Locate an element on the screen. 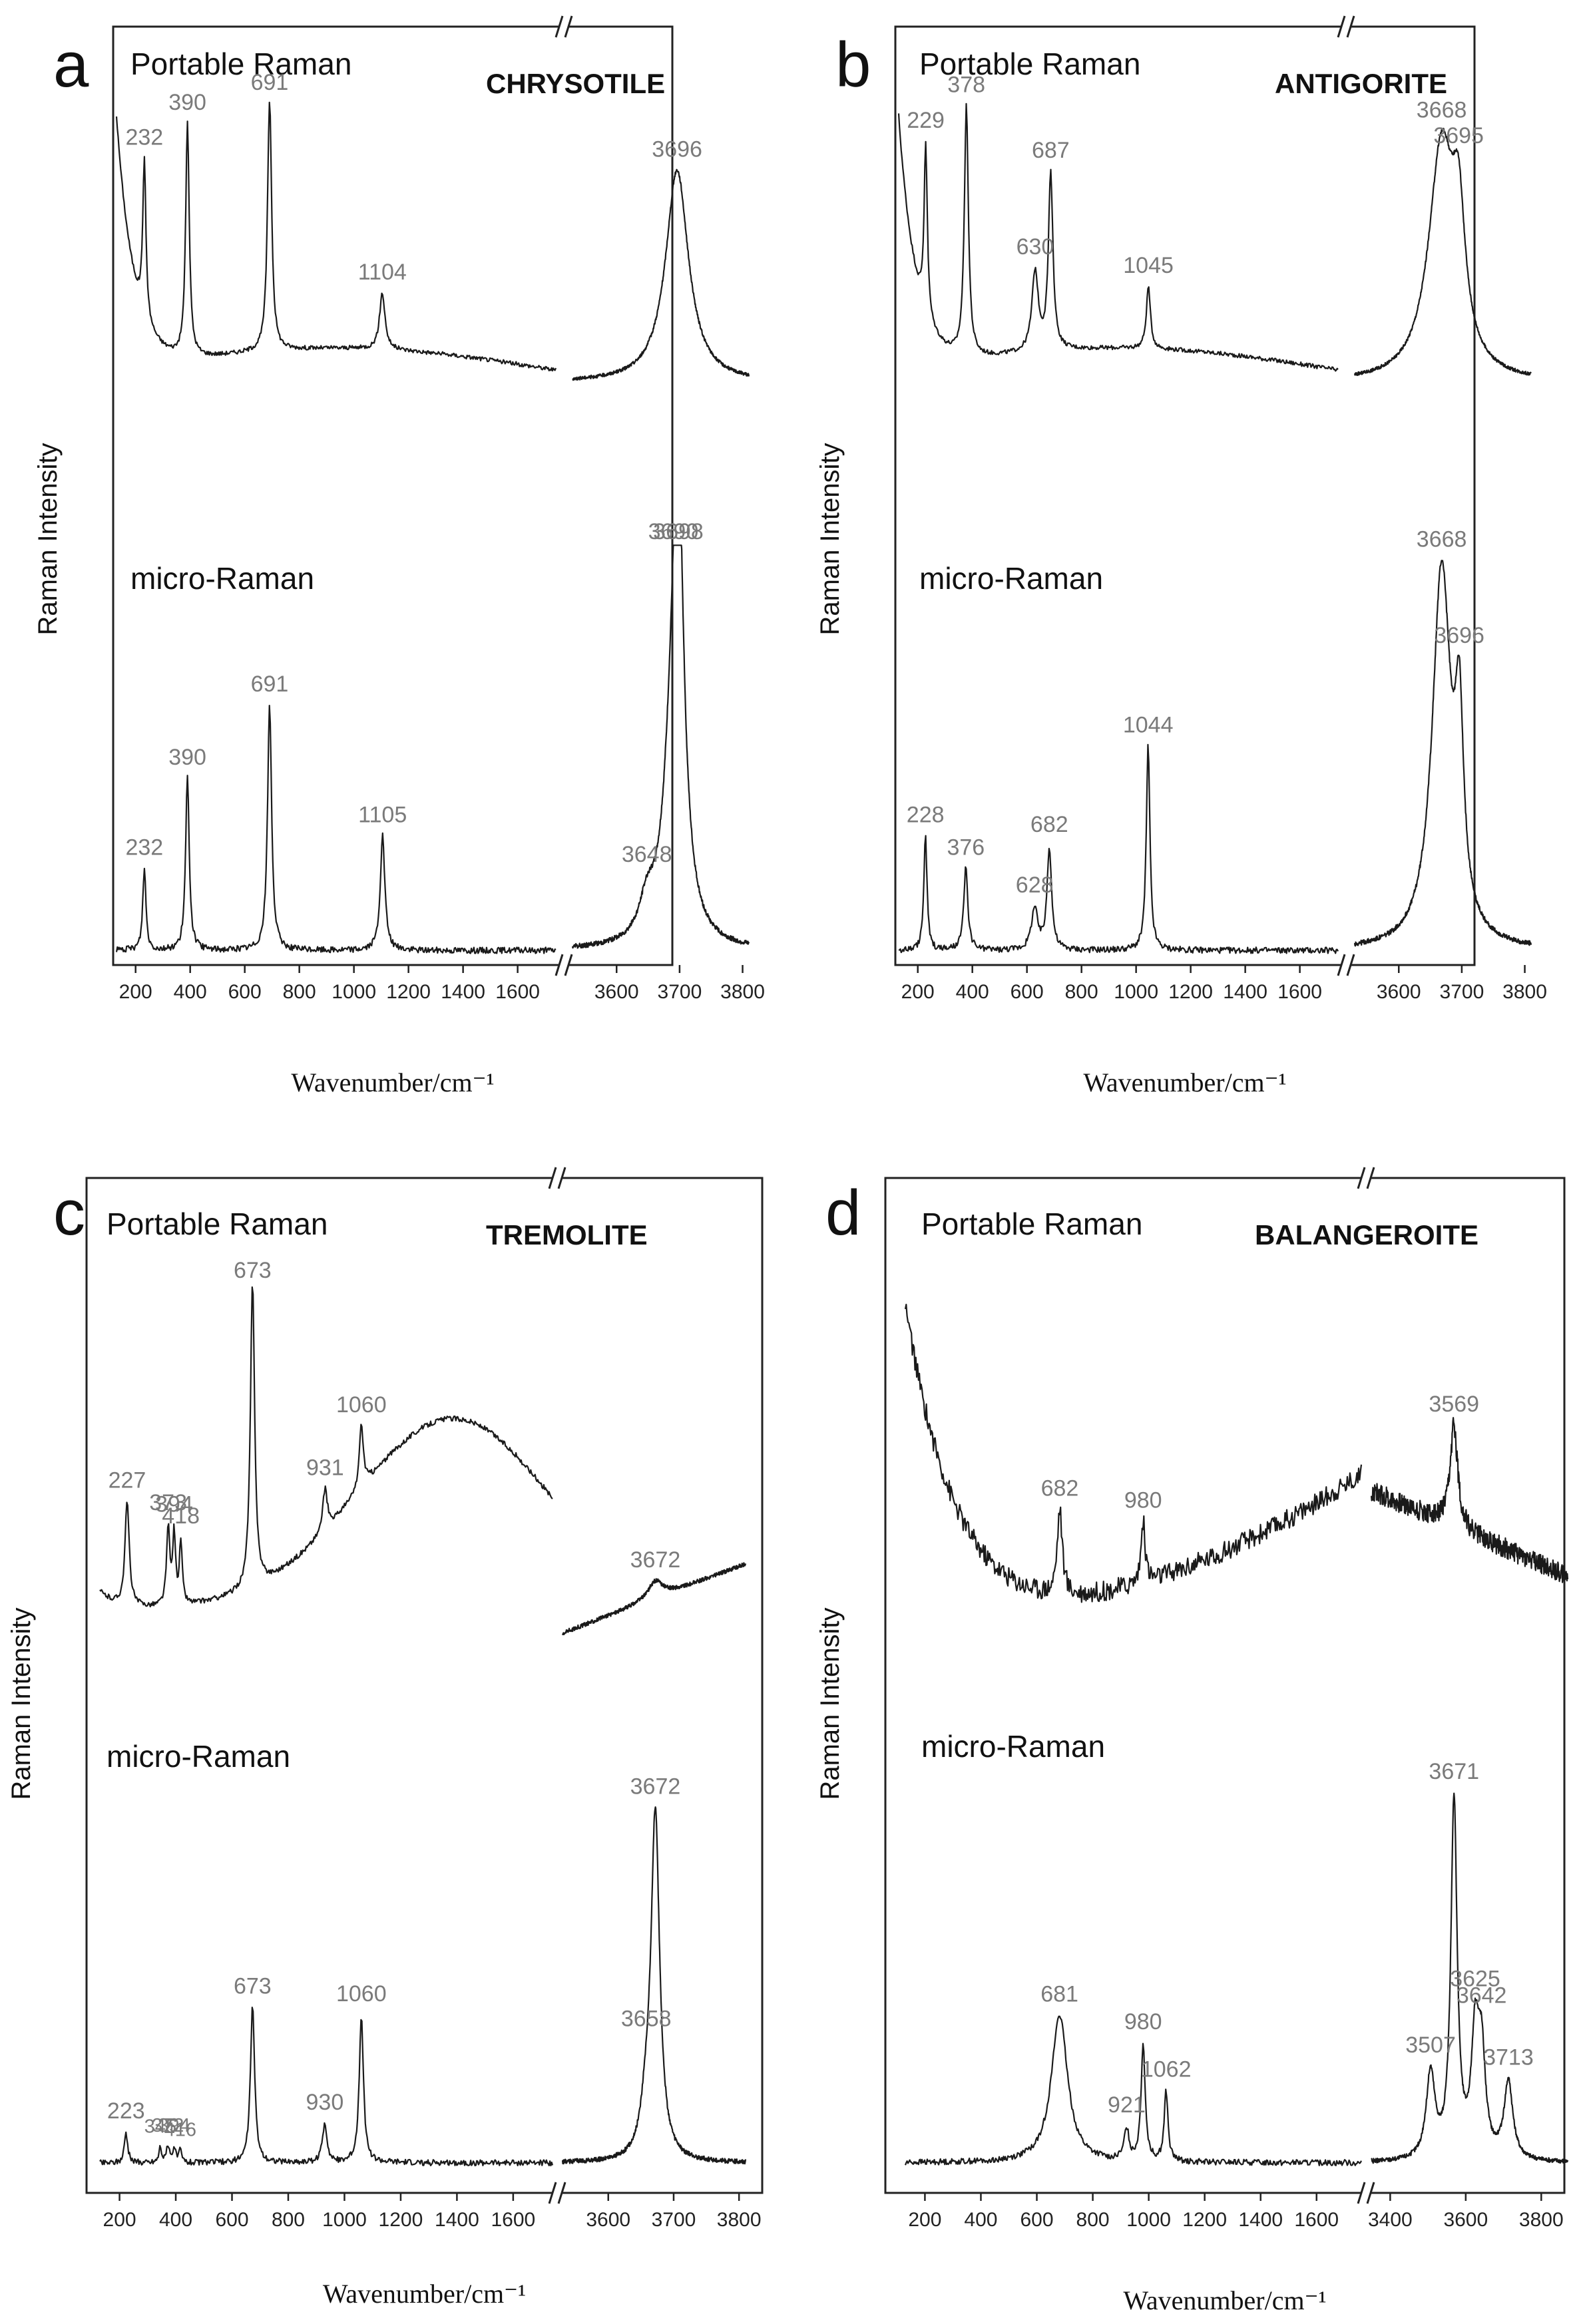 The width and height of the screenshot is (1585, 2324). peak-label: 232 is located at coordinates (144, 847).